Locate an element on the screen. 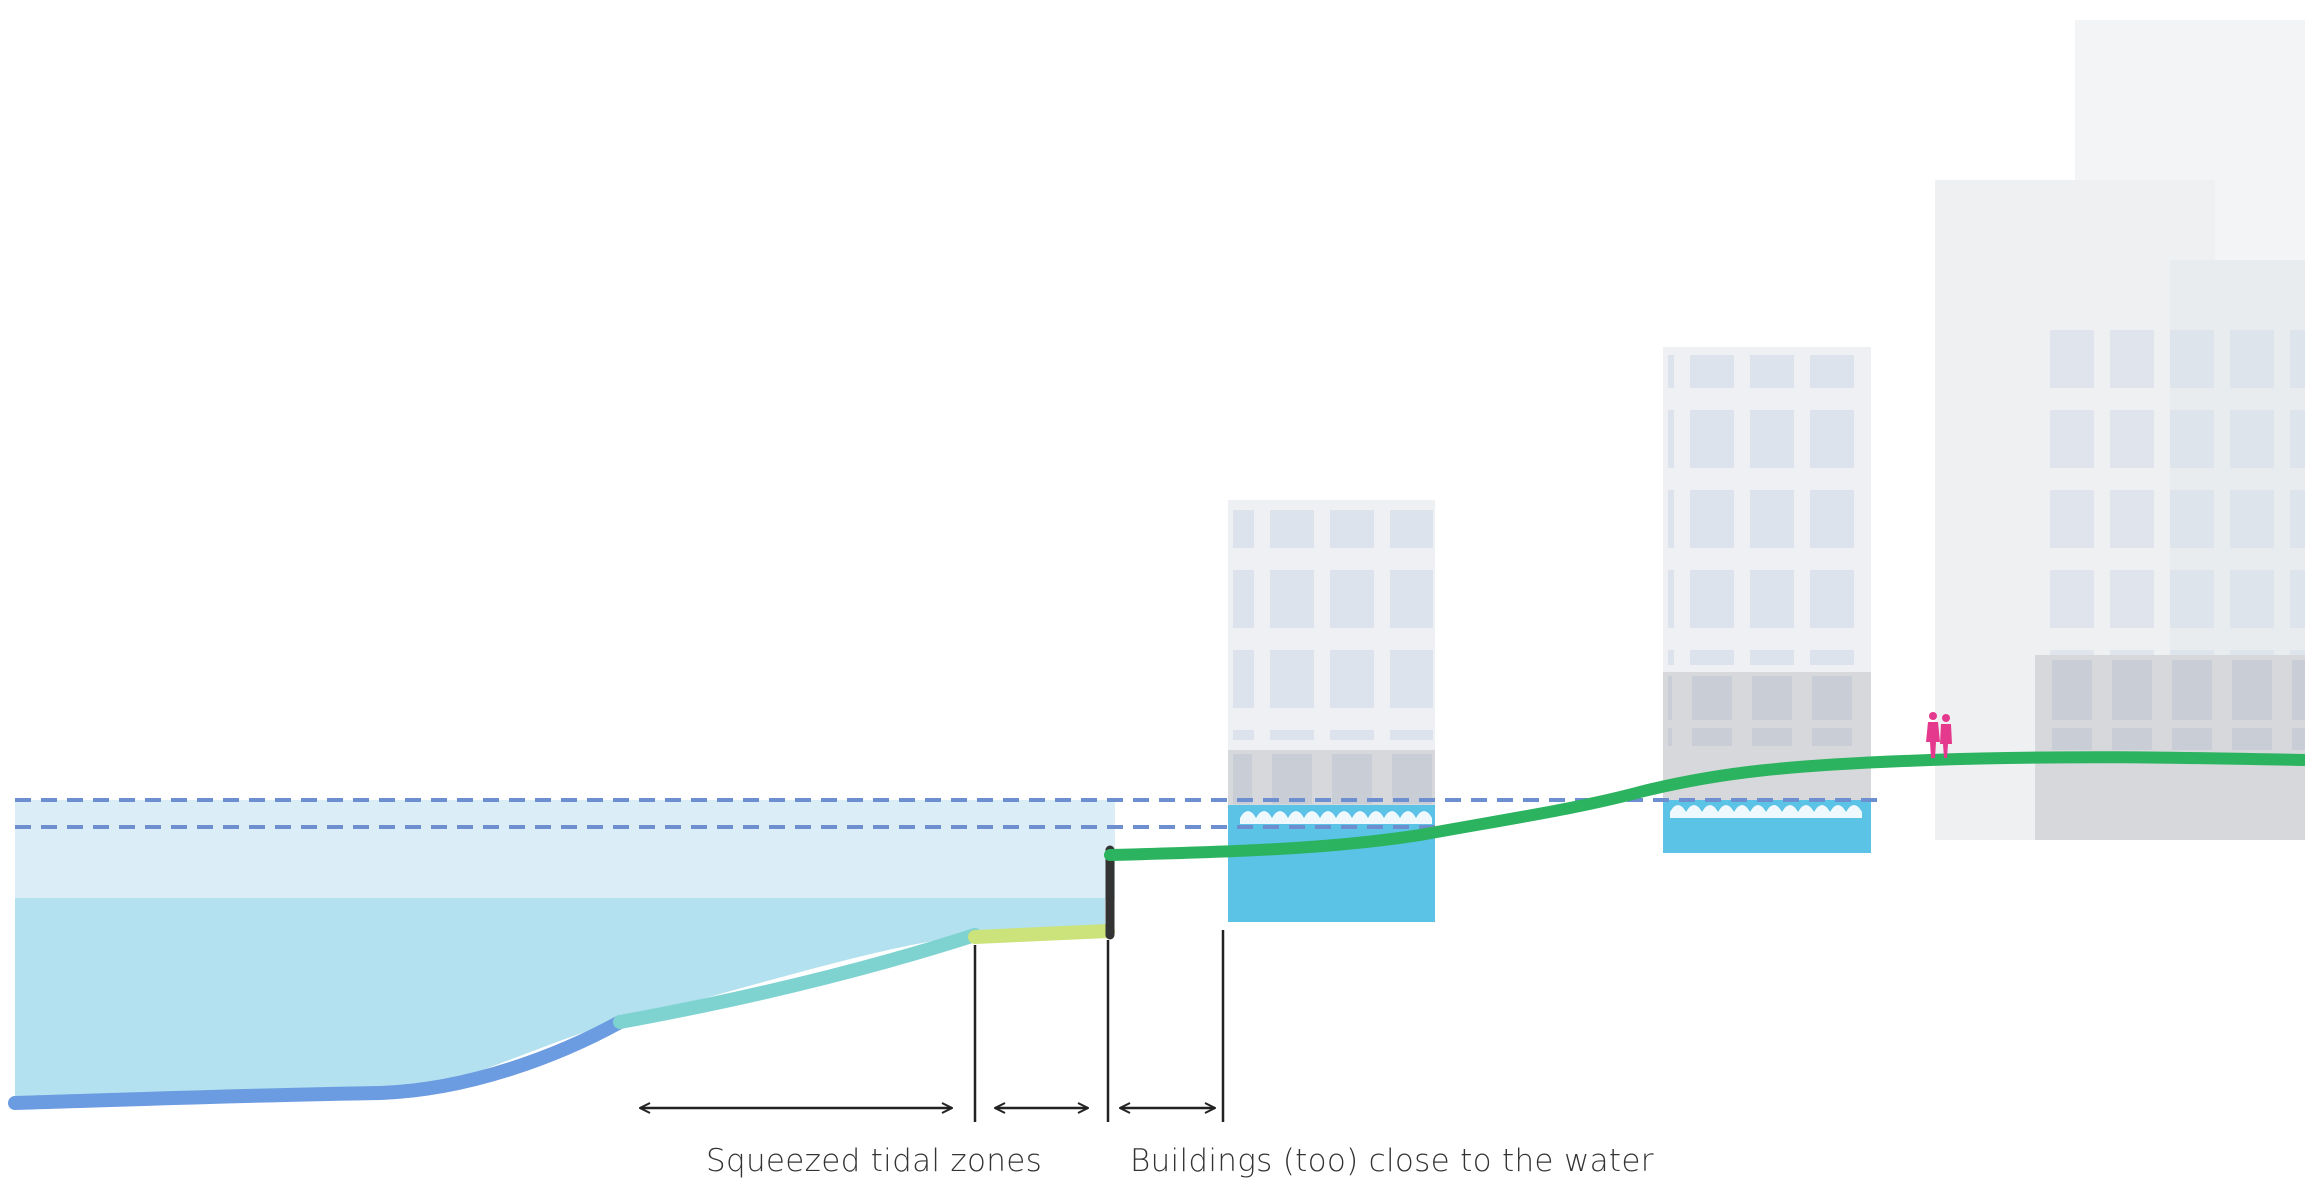  river-water is located at coordinates (560, 1000).